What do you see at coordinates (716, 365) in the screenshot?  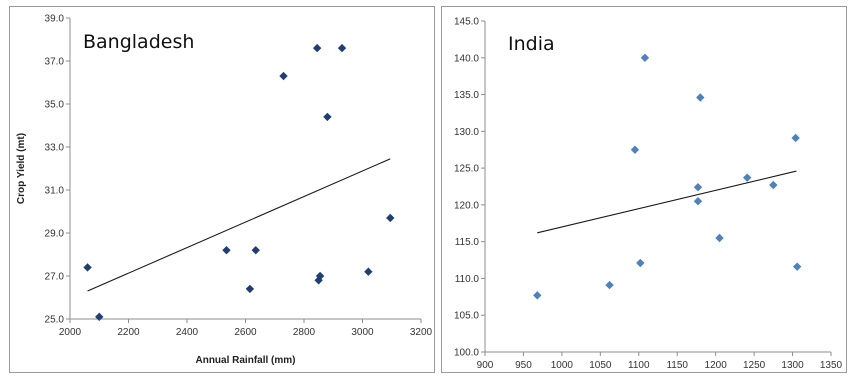 I see `india-x-tick-label: 1200` at bounding box center [716, 365].